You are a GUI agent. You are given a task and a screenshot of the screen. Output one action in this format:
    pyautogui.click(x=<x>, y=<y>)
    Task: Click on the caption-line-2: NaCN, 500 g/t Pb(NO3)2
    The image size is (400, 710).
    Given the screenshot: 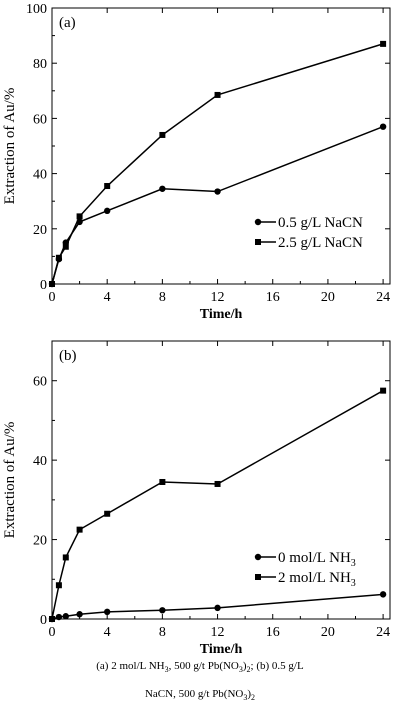 What is the action you would take?
    pyautogui.click(x=200, y=696)
    